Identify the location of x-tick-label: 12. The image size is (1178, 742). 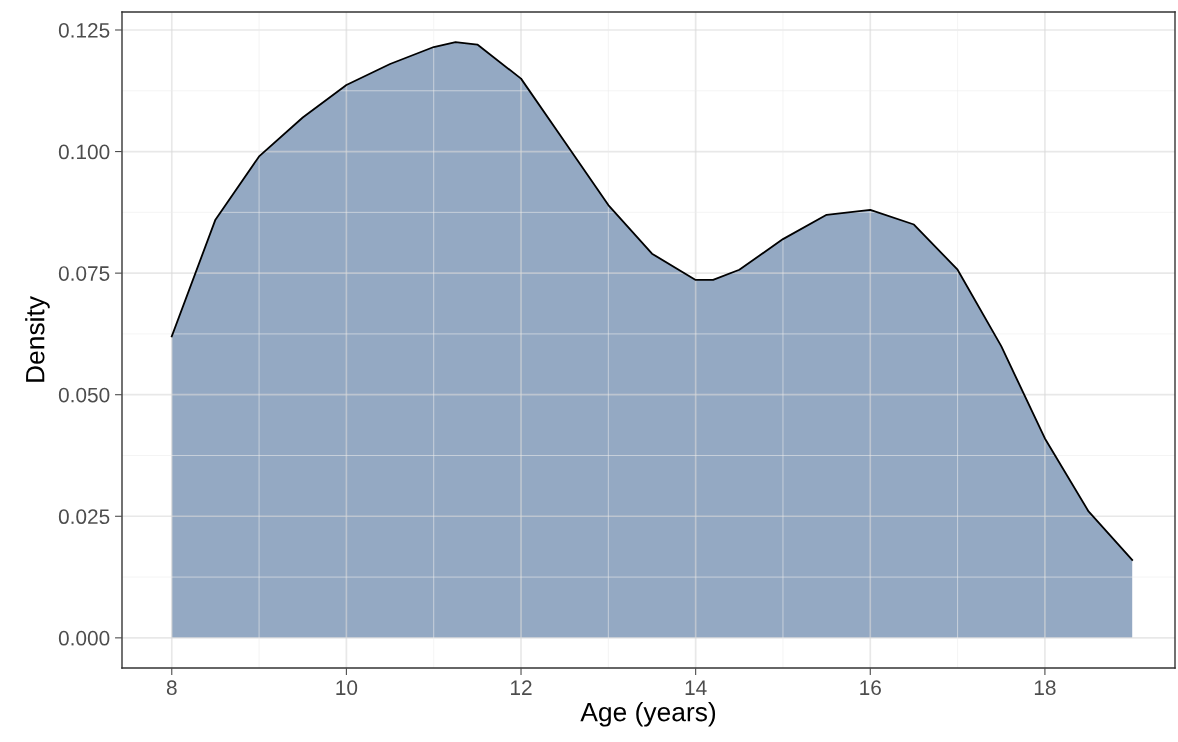
(521, 687).